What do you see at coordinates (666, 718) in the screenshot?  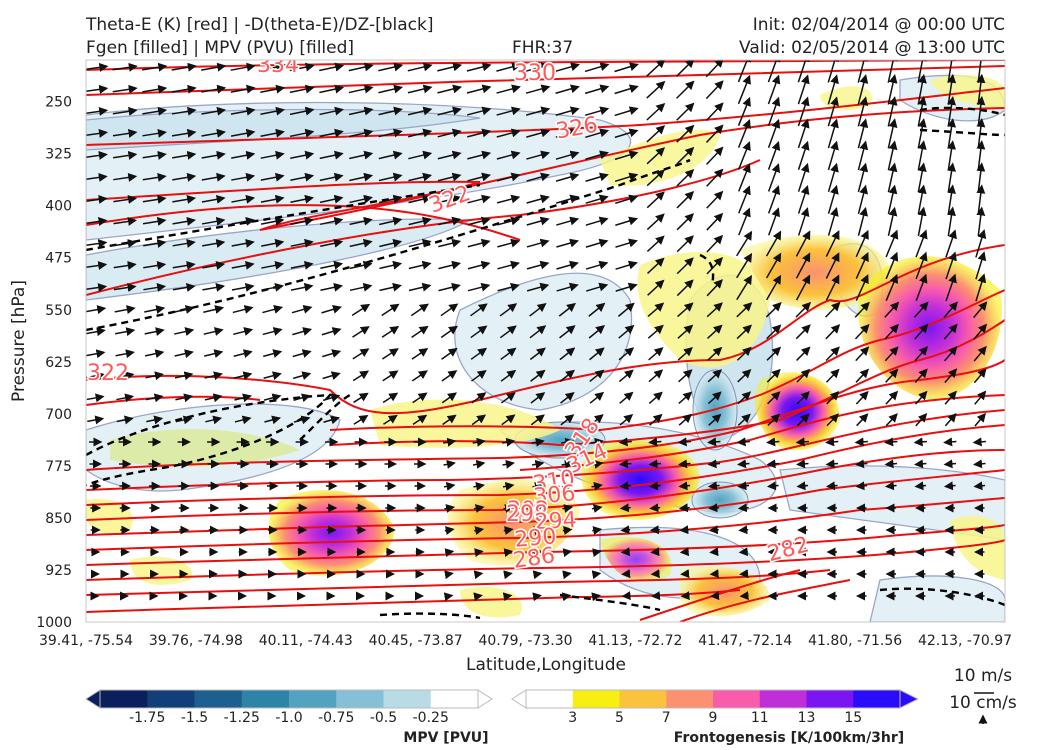 I see `fgen-colorbar-tick: 7` at bounding box center [666, 718].